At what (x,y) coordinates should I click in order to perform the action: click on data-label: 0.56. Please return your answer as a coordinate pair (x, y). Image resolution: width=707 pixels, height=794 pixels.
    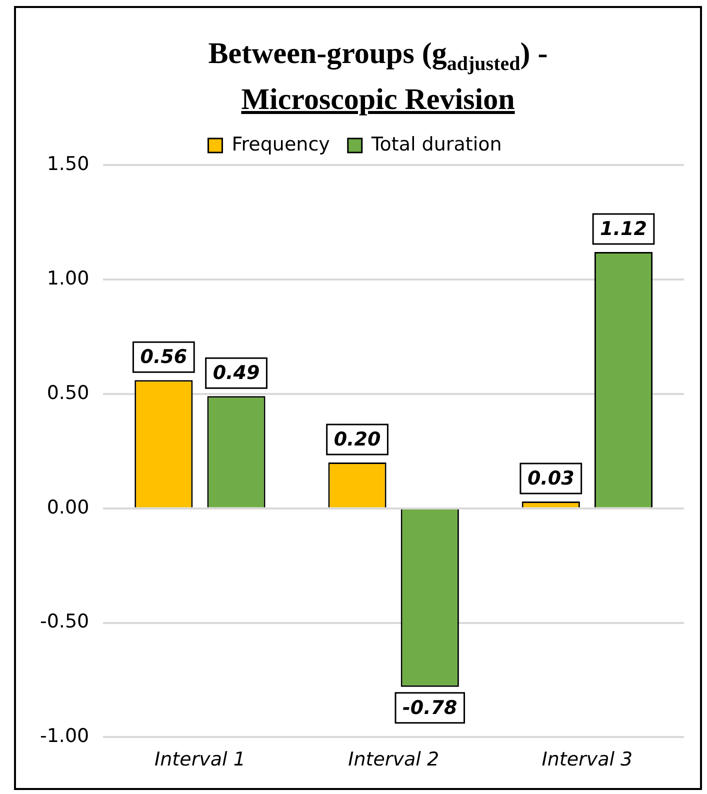
    Looking at the image, I should click on (164, 357).